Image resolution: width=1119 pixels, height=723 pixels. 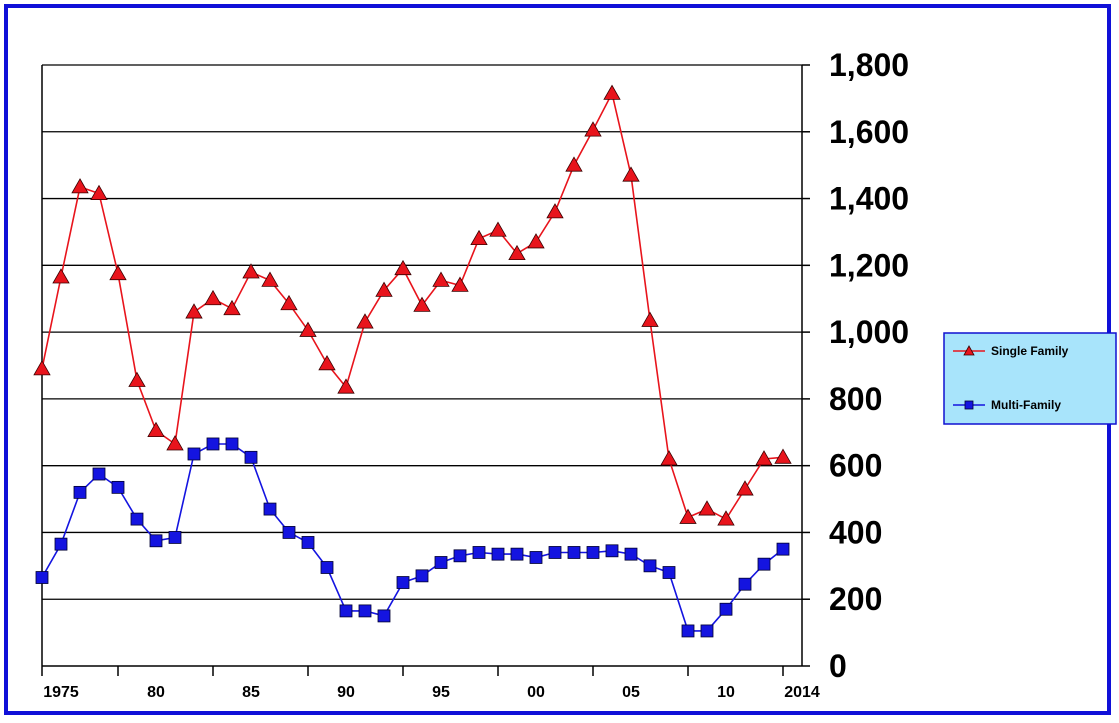 I want to click on y-tick-labels: 0 200 400 600 800 1,000 1,200 1,400 1,600 1,800, so click(x=869, y=365).